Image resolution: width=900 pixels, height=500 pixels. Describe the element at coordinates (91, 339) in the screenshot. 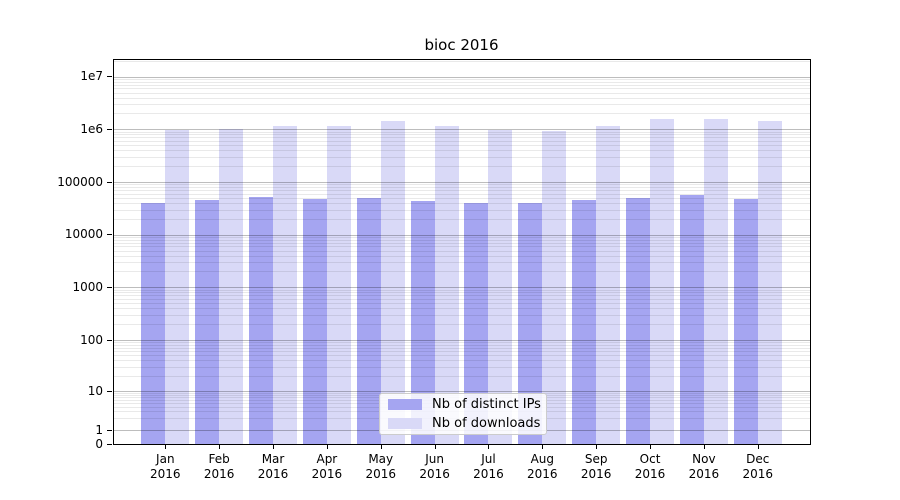

I see `y-tick-label: 100` at that location.